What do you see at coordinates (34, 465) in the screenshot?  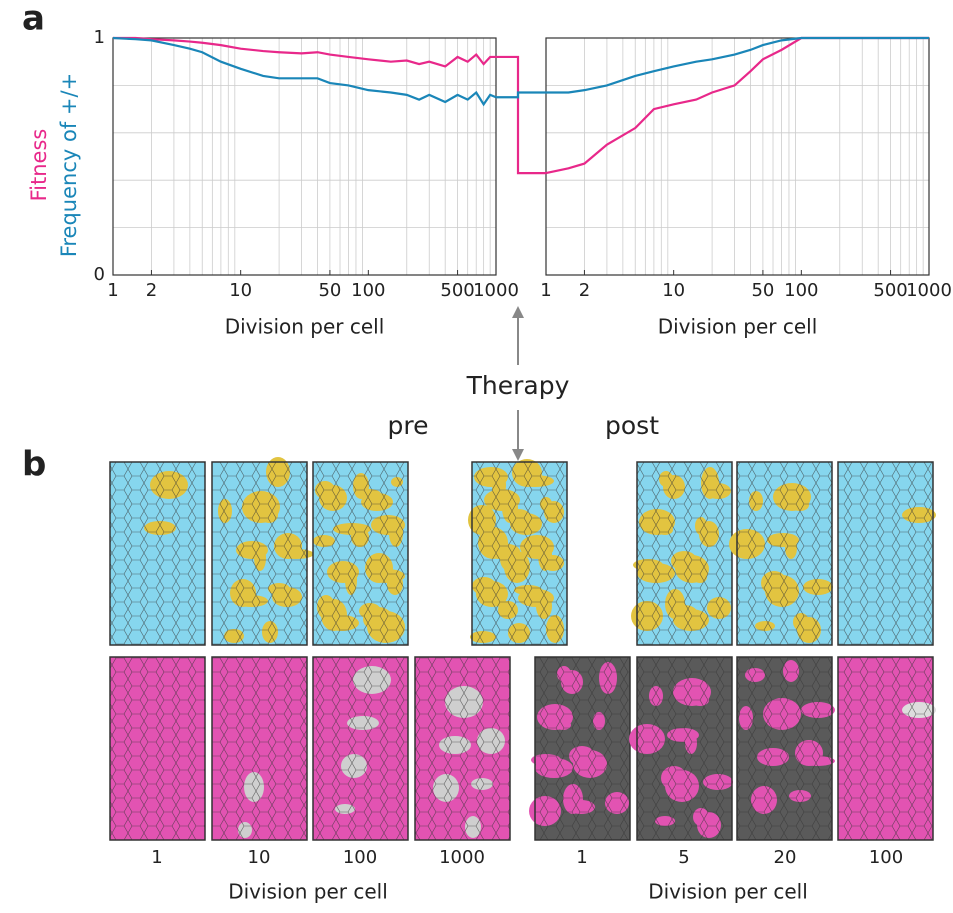 I see `panel-label: b` at bounding box center [34, 465].